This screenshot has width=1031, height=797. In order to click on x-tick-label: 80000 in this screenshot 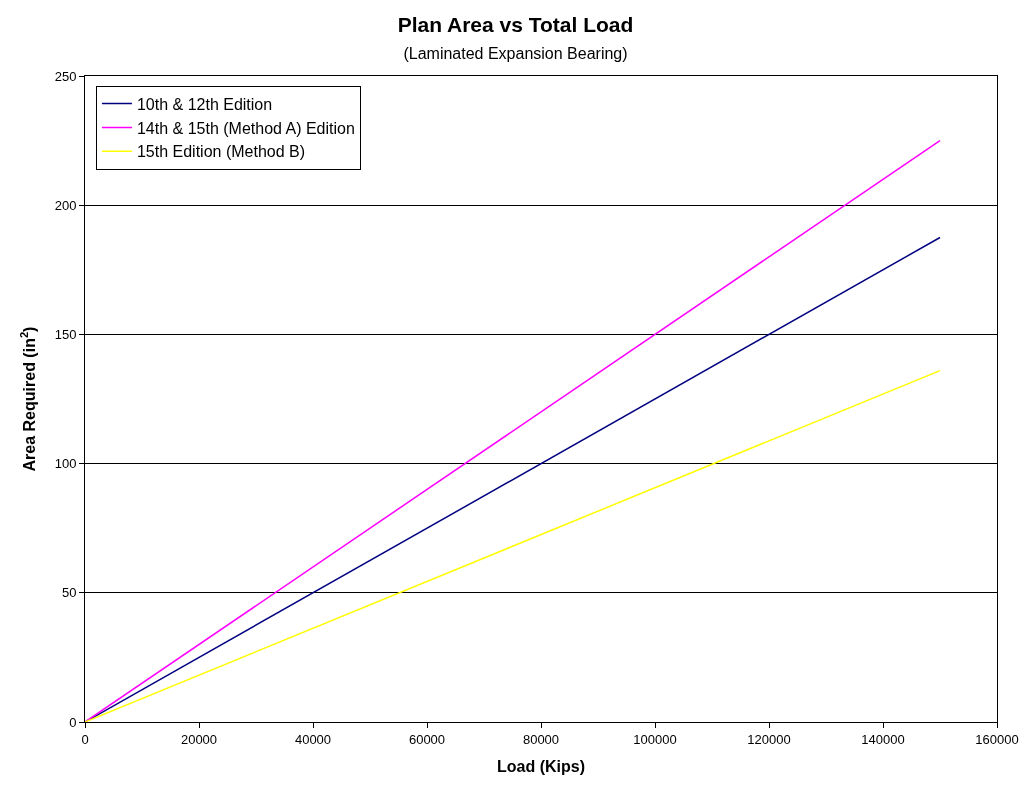, I will do `click(541, 739)`.